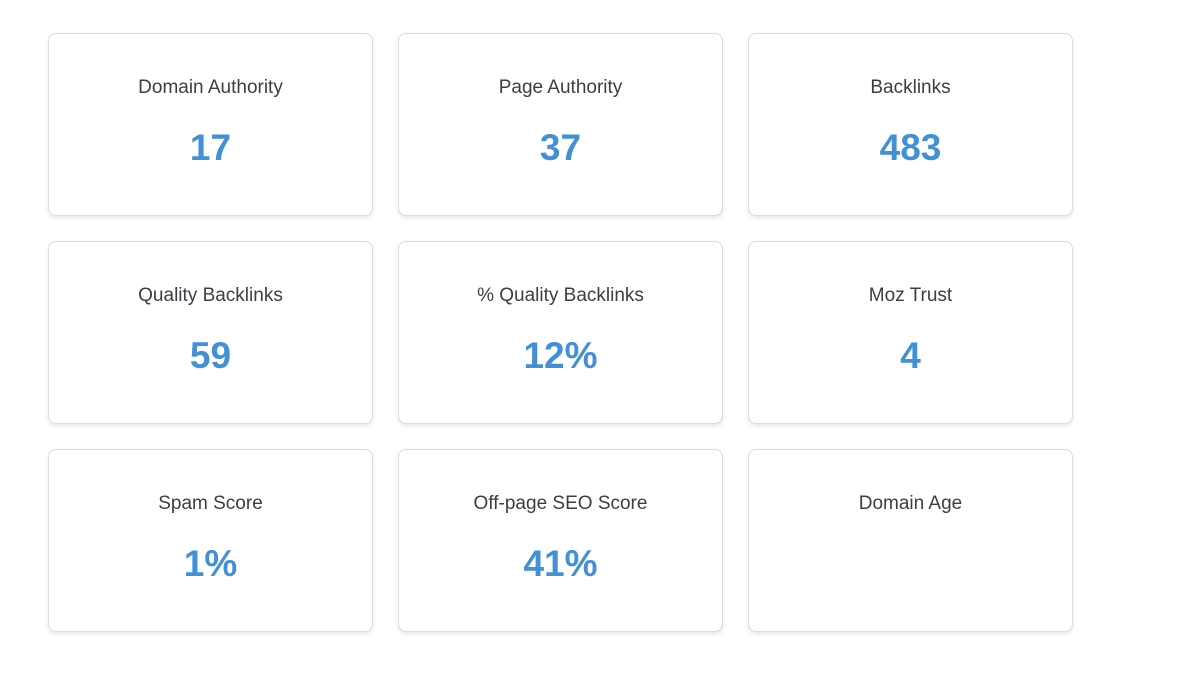  Describe the element at coordinates (210, 124) in the screenshot. I see `metric-card-domain-authority: Domain Authority 17` at that location.